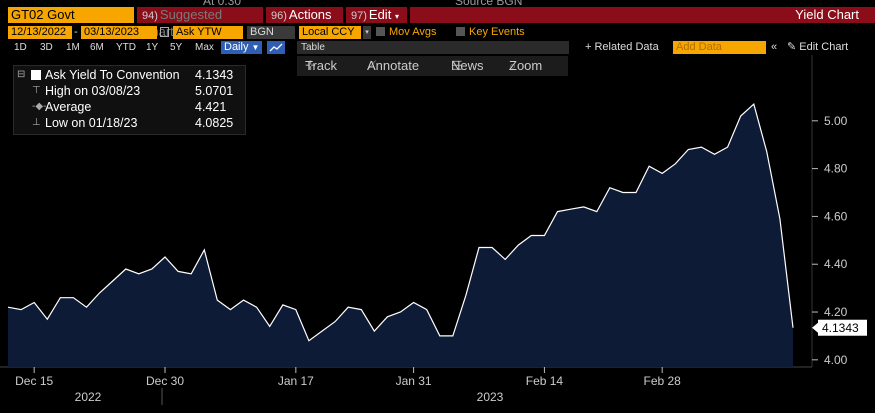 This screenshot has height=413, width=875. Describe the element at coordinates (489, 4) in the screenshot. I see `source-text: Source BGN` at that location.